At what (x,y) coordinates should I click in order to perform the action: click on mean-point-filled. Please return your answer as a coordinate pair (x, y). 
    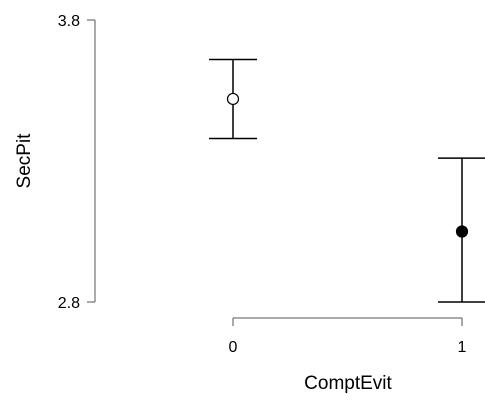
    Looking at the image, I should click on (462, 231).